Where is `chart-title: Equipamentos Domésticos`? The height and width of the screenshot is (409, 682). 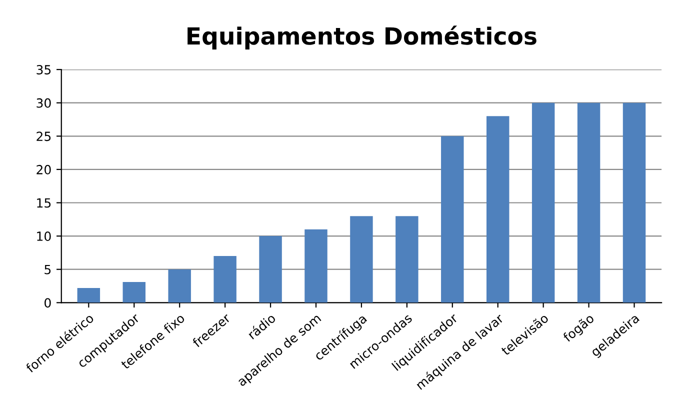
chart-title: Equipamentos Domésticos is located at coordinates (362, 38).